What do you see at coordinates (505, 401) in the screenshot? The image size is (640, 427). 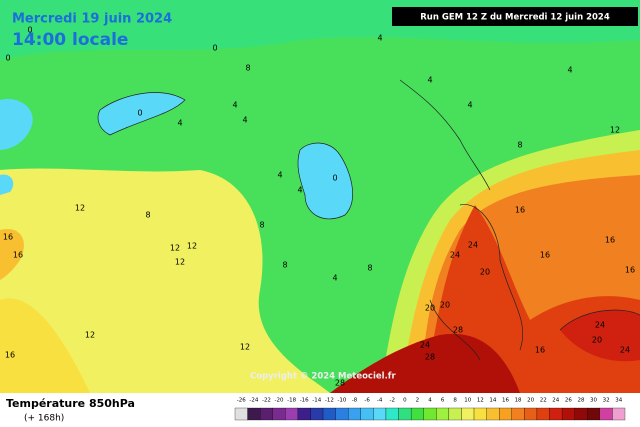 I see `legend-value: 16` at bounding box center [505, 401].